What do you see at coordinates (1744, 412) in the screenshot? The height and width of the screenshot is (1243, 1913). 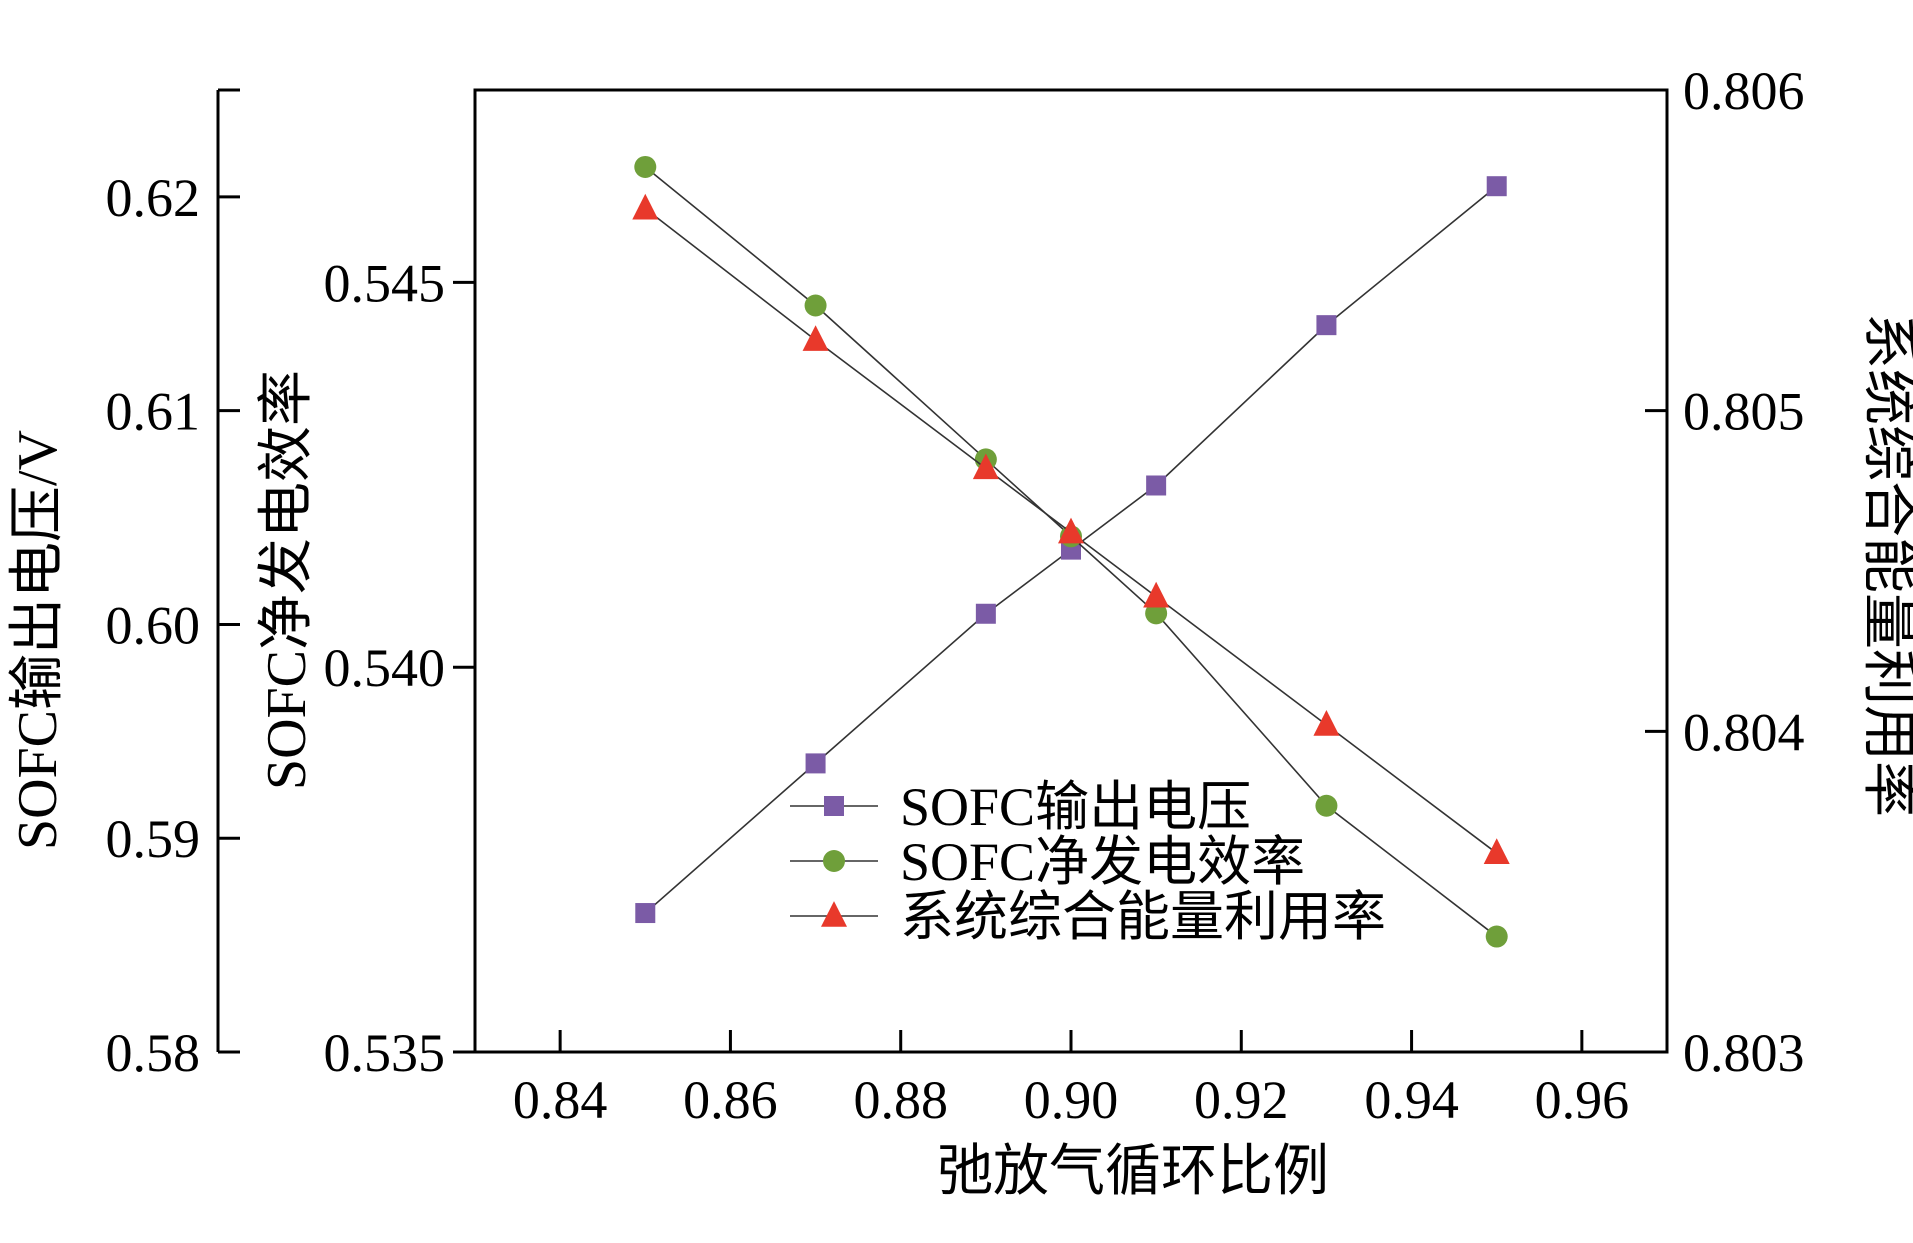 I see `right-tick-label: 0.805` at bounding box center [1744, 412].